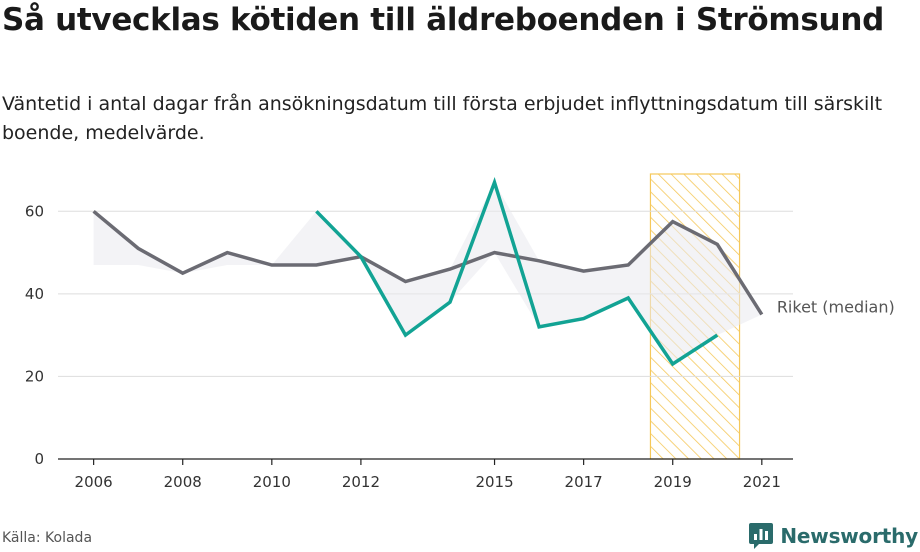 This screenshot has height=552, width=920. Describe the element at coordinates (428, 262) in the screenshot. I see `series-line-riket` at that location.